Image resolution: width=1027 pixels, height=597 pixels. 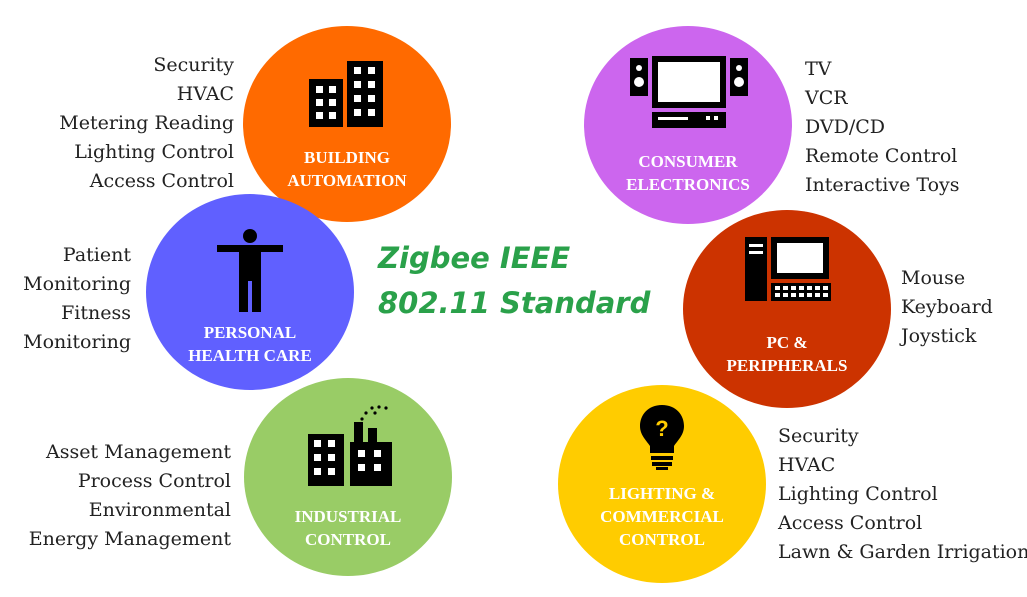 I want to click on list-item: TV, so click(x=818, y=69).